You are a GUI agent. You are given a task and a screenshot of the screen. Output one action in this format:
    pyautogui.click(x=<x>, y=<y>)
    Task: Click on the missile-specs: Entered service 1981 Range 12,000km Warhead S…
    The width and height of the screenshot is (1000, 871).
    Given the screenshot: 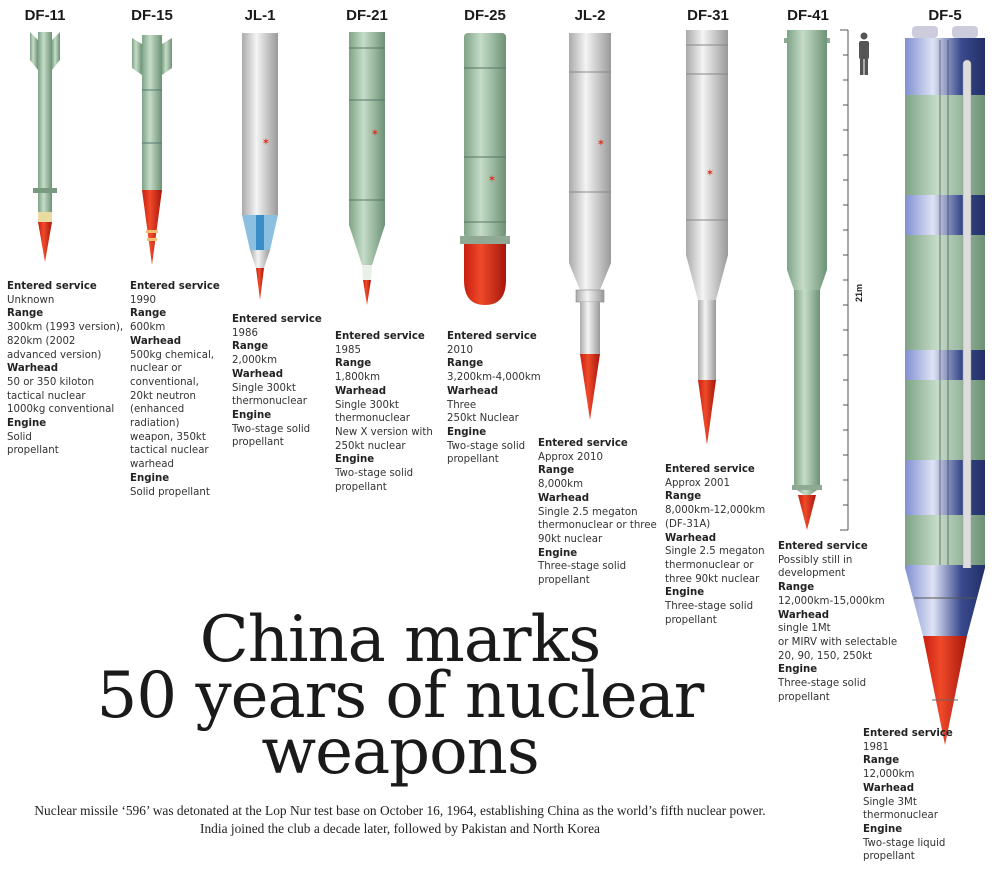 What is the action you would take?
    pyautogui.click(x=931, y=795)
    